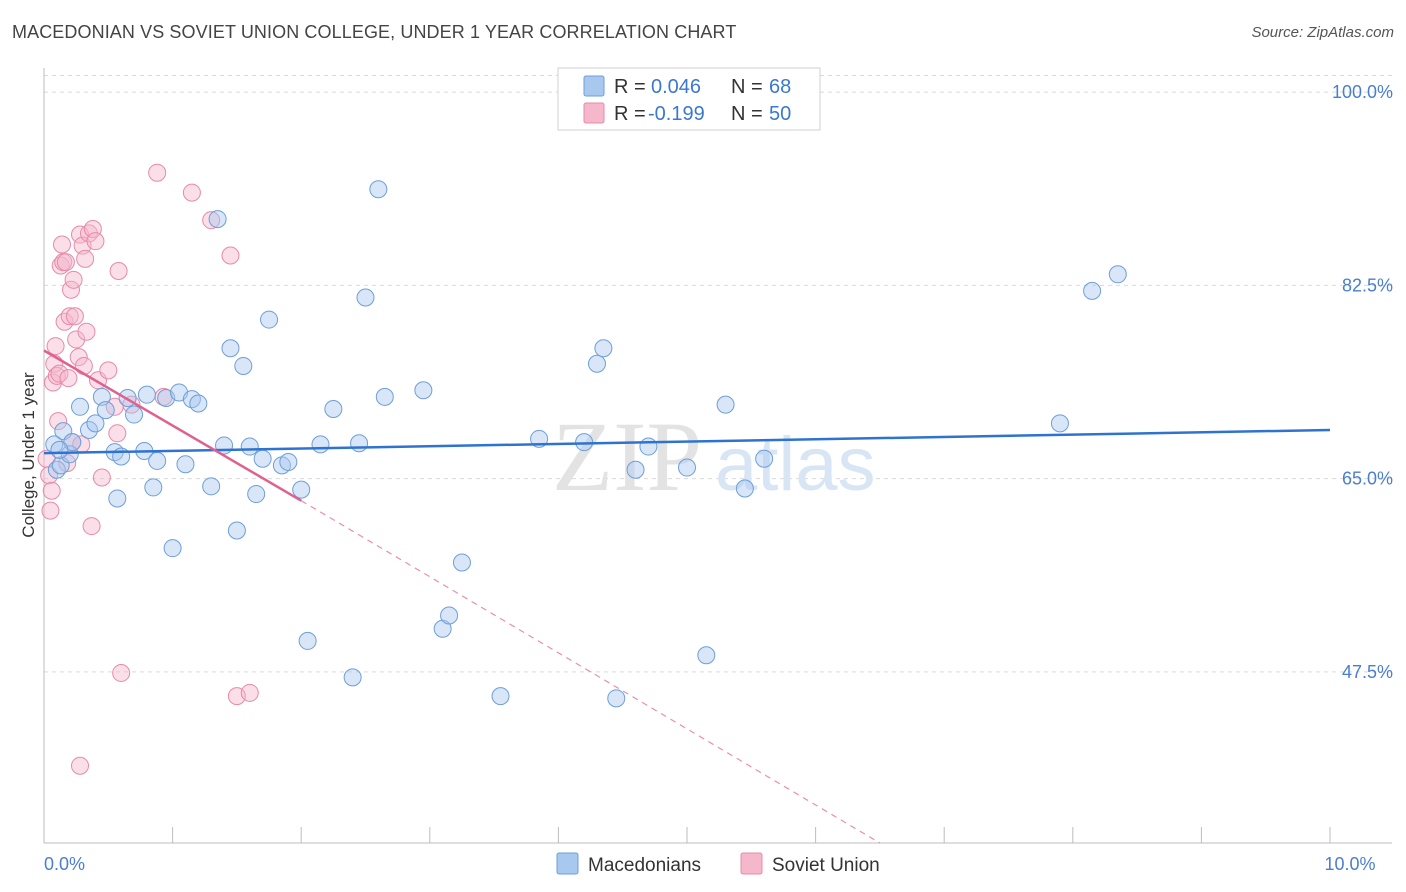  What do you see at coordinates (795, 464) in the screenshot?
I see `watermark-atlas: atlas` at bounding box center [795, 464].